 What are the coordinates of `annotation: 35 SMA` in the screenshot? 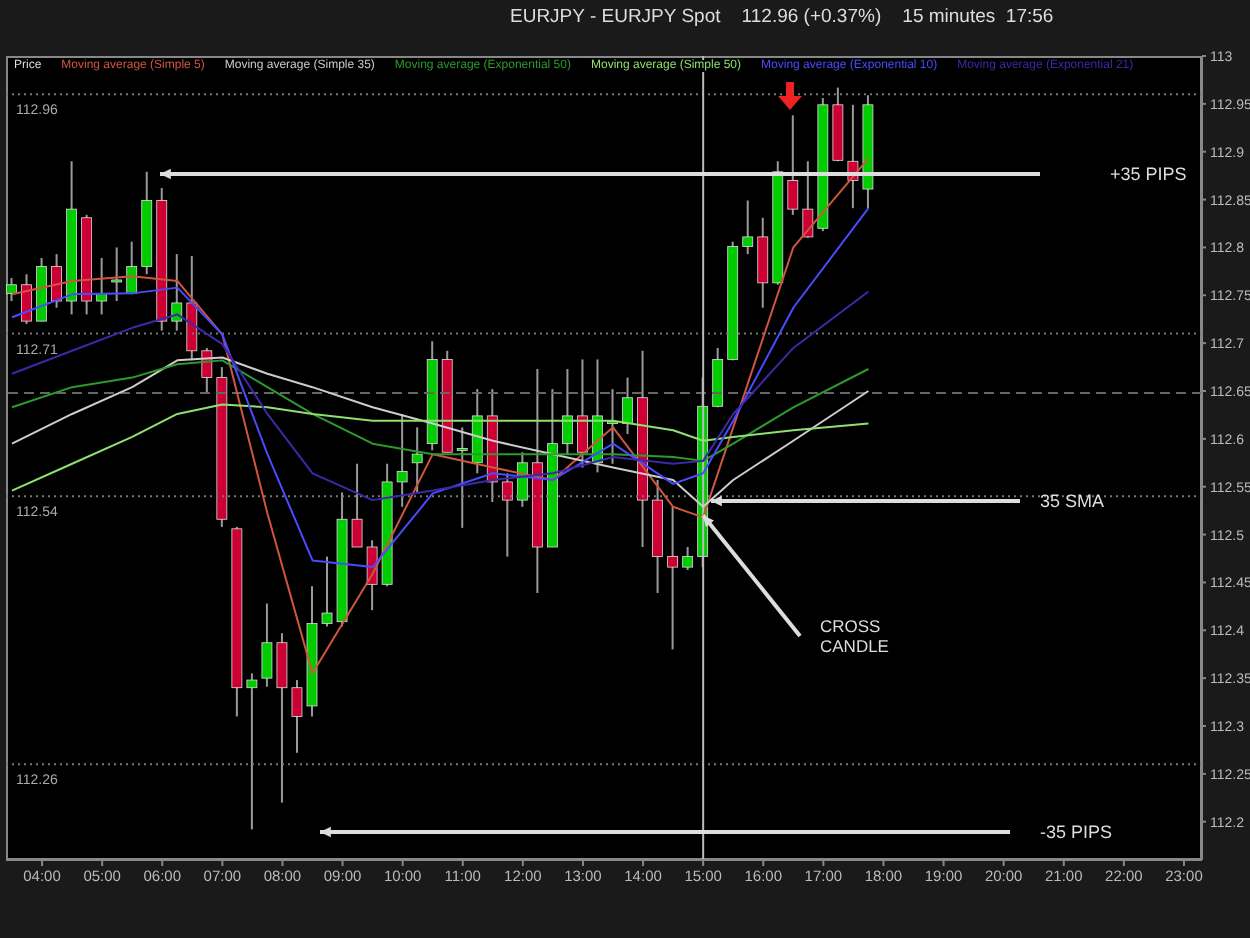 It's located at (1072, 501).